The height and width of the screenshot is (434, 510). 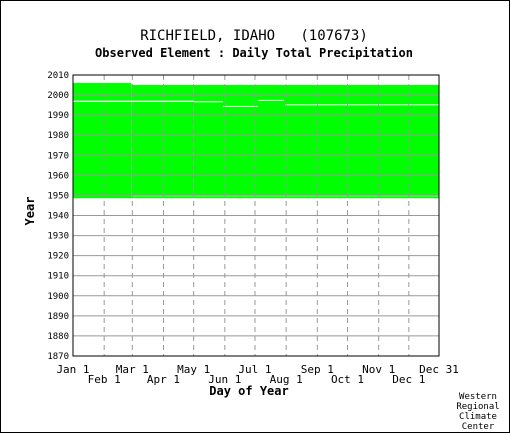 I want to click on y-tick-label-1980: 1980, so click(x=58, y=136).